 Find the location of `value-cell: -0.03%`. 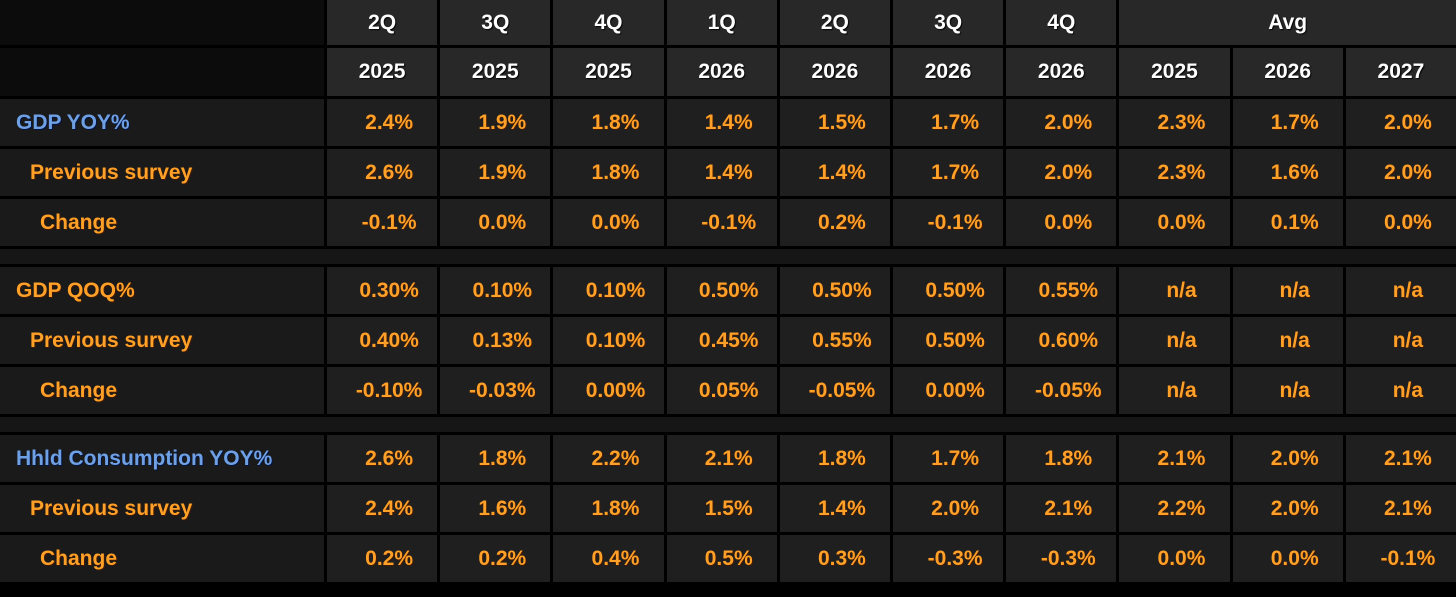

value-cell: -0.03% is located at coordinates (495, 390).